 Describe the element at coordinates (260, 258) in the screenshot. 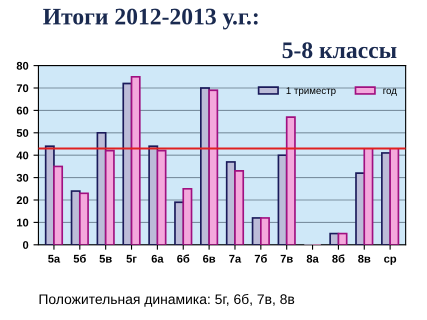

I see `x-tick-label: 7б` at that location.